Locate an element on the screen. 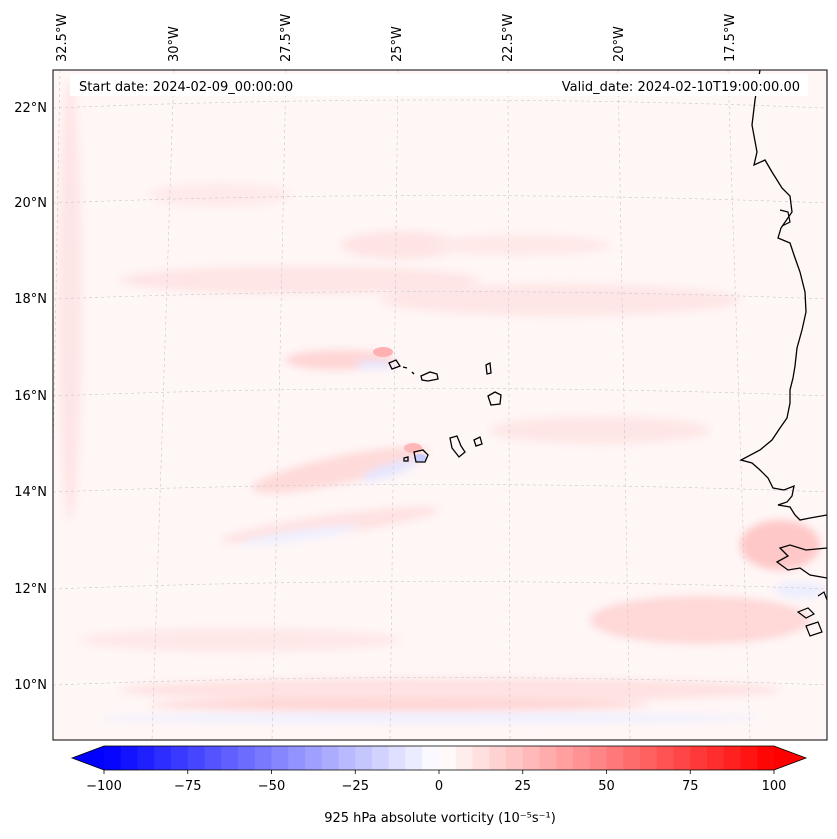  colorbar-label: 925 hPa absolute vorticity (10⁻⁵s⁻¹) is located at coordinates (440, 818).